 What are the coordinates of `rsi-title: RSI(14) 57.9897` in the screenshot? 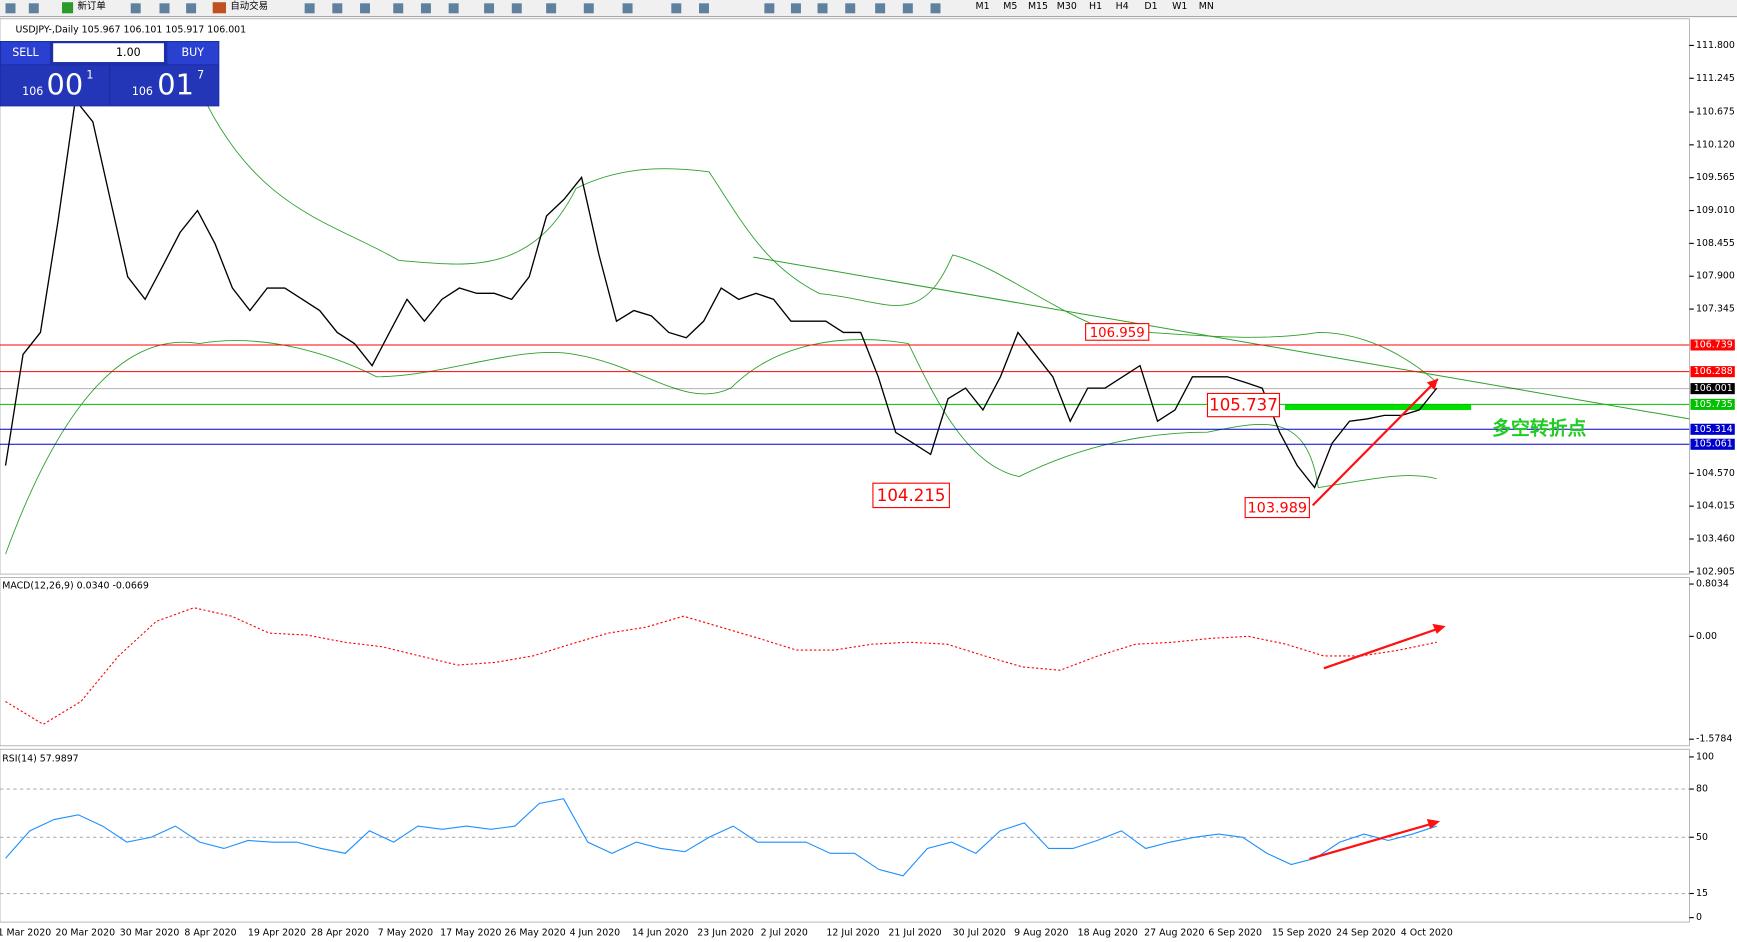 It's located at (40, 759).